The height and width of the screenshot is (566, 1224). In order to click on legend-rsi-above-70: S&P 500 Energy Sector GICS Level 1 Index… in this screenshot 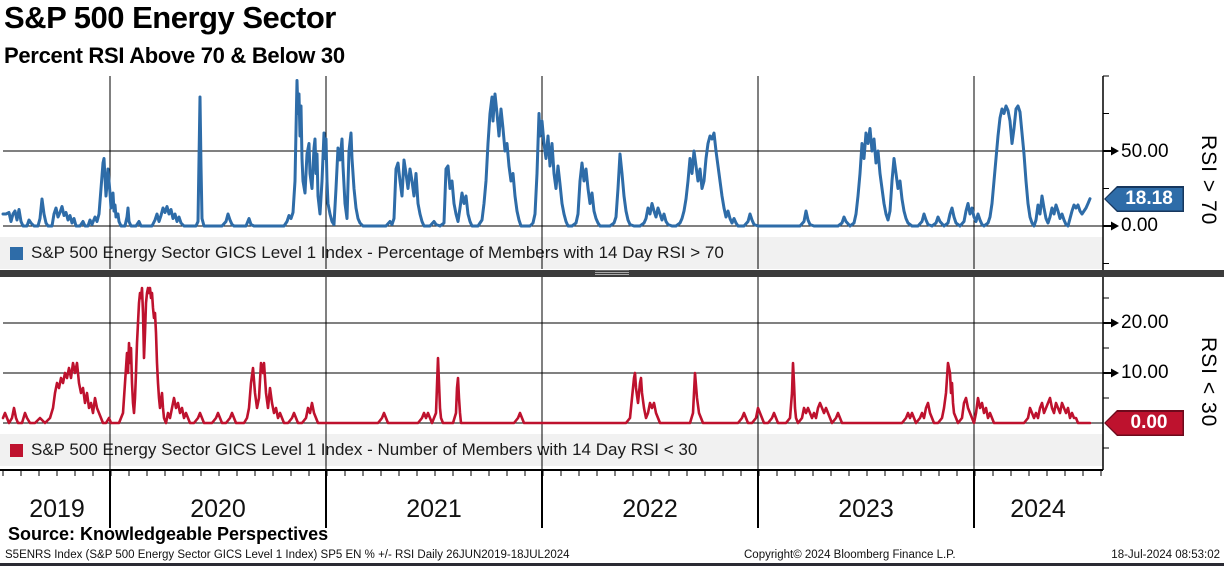, I will do `click(551, 253)`.